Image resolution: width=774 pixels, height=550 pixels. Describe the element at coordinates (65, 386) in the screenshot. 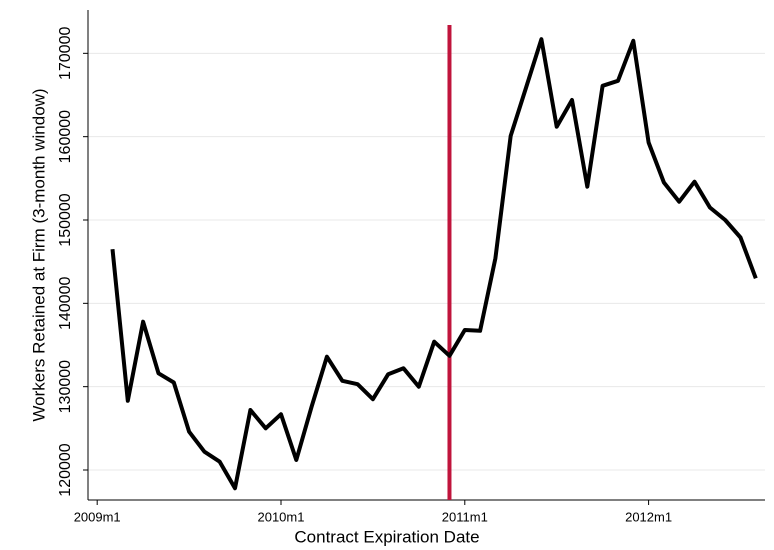

I see `y-tick-label: 130000` at that location.